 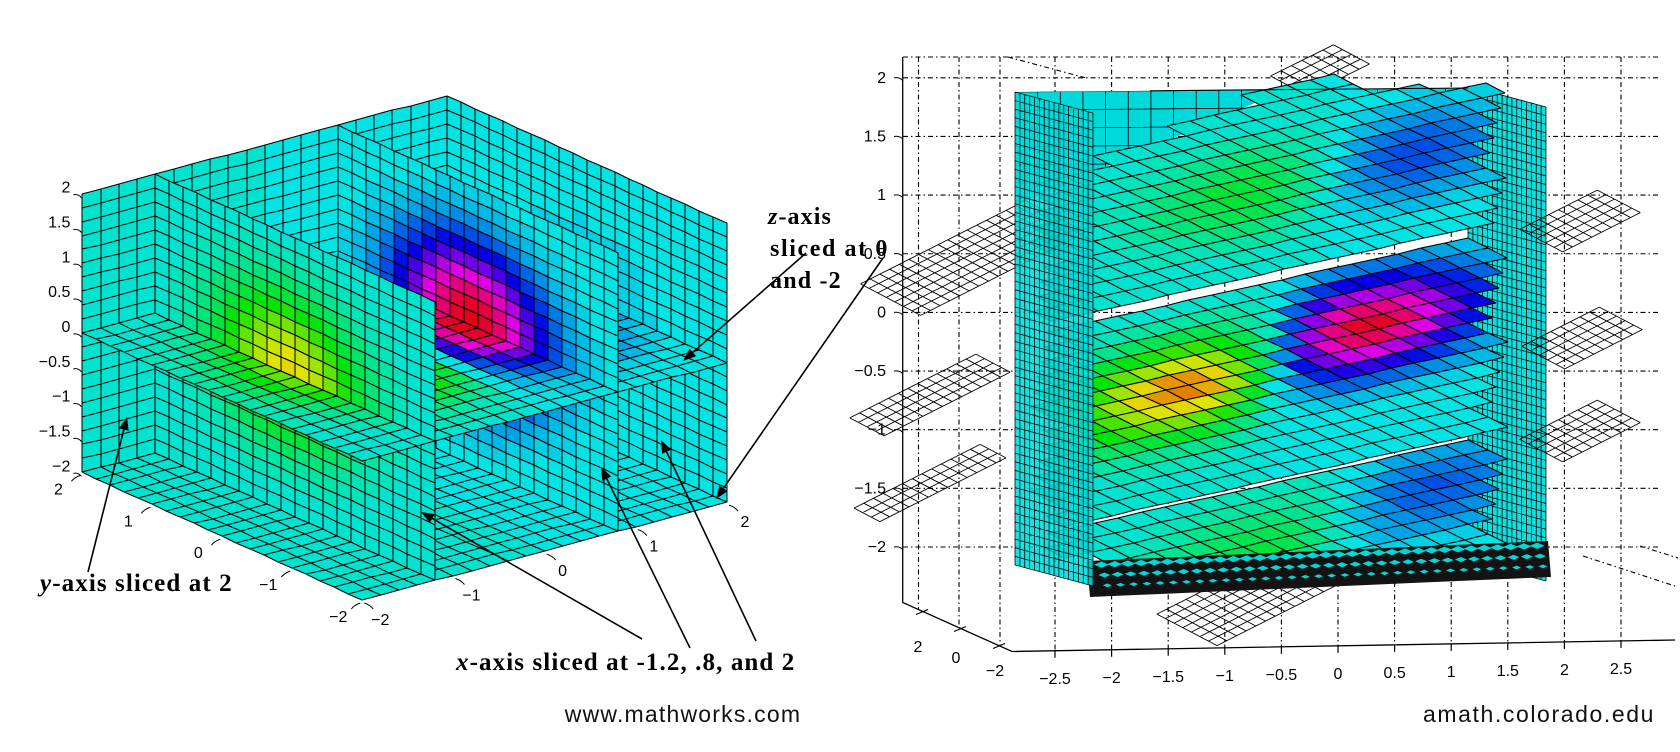 What do you see at coordinates (1055, 679) in the screenshot?
I see `svg-text: −2.5` at bounding box center [1055, 679].